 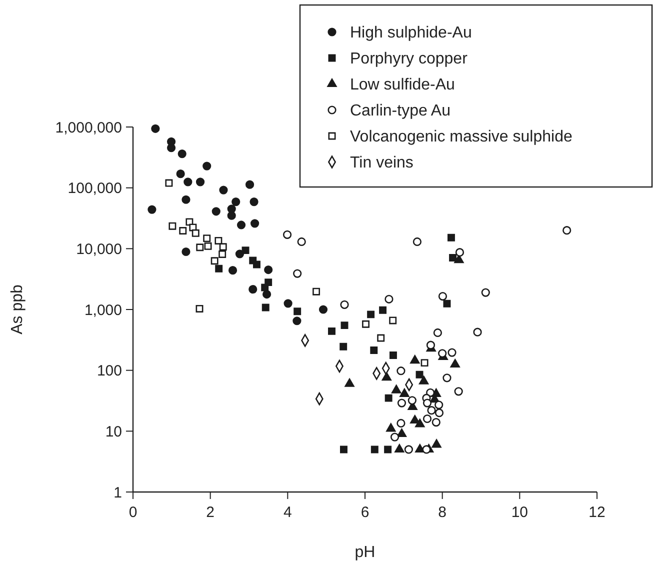 What do you see at coordinates (17, 309) in the screenshot?
I see `y-axis-title: As ppb` at bounding box center [17, 309].